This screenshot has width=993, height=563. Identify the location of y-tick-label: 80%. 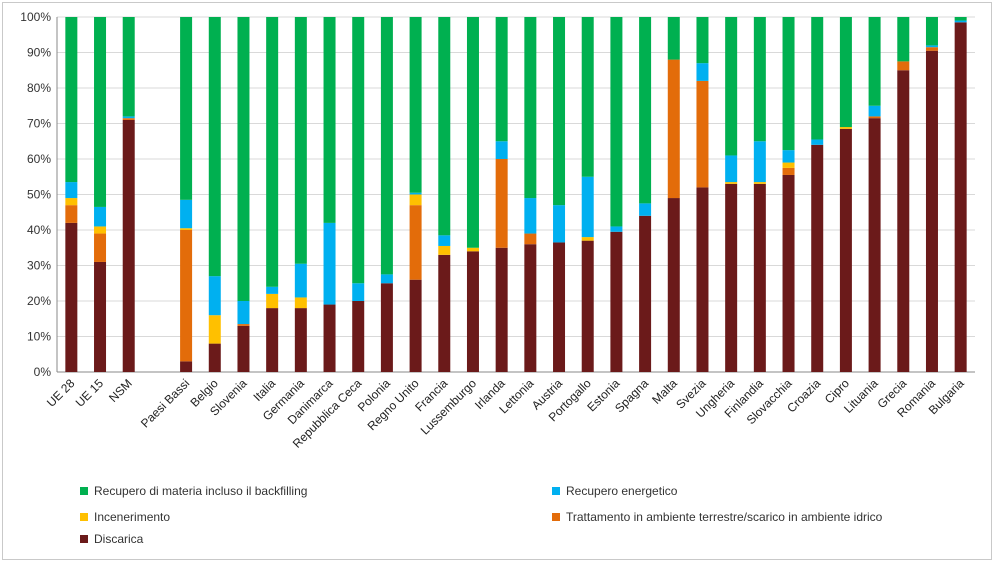
(39, 88).